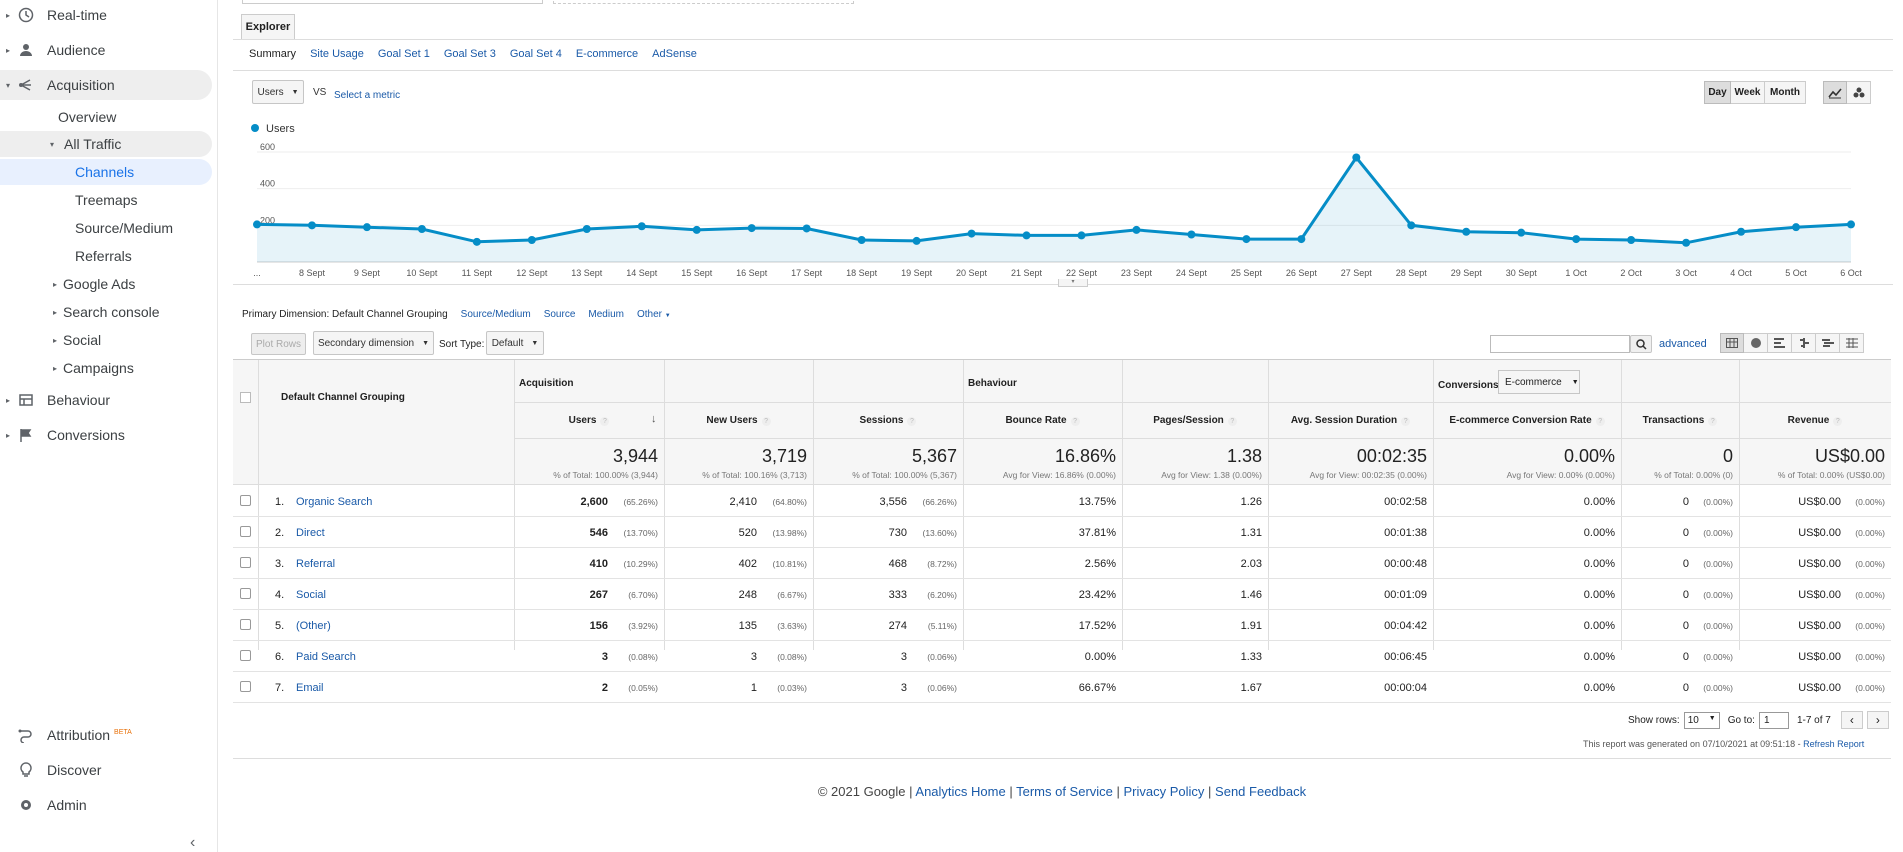  What do you see at coordinates (515, 343) in the screenshot?
I see `sort-type-select: Default ▼` at bounding box center [515, 343].